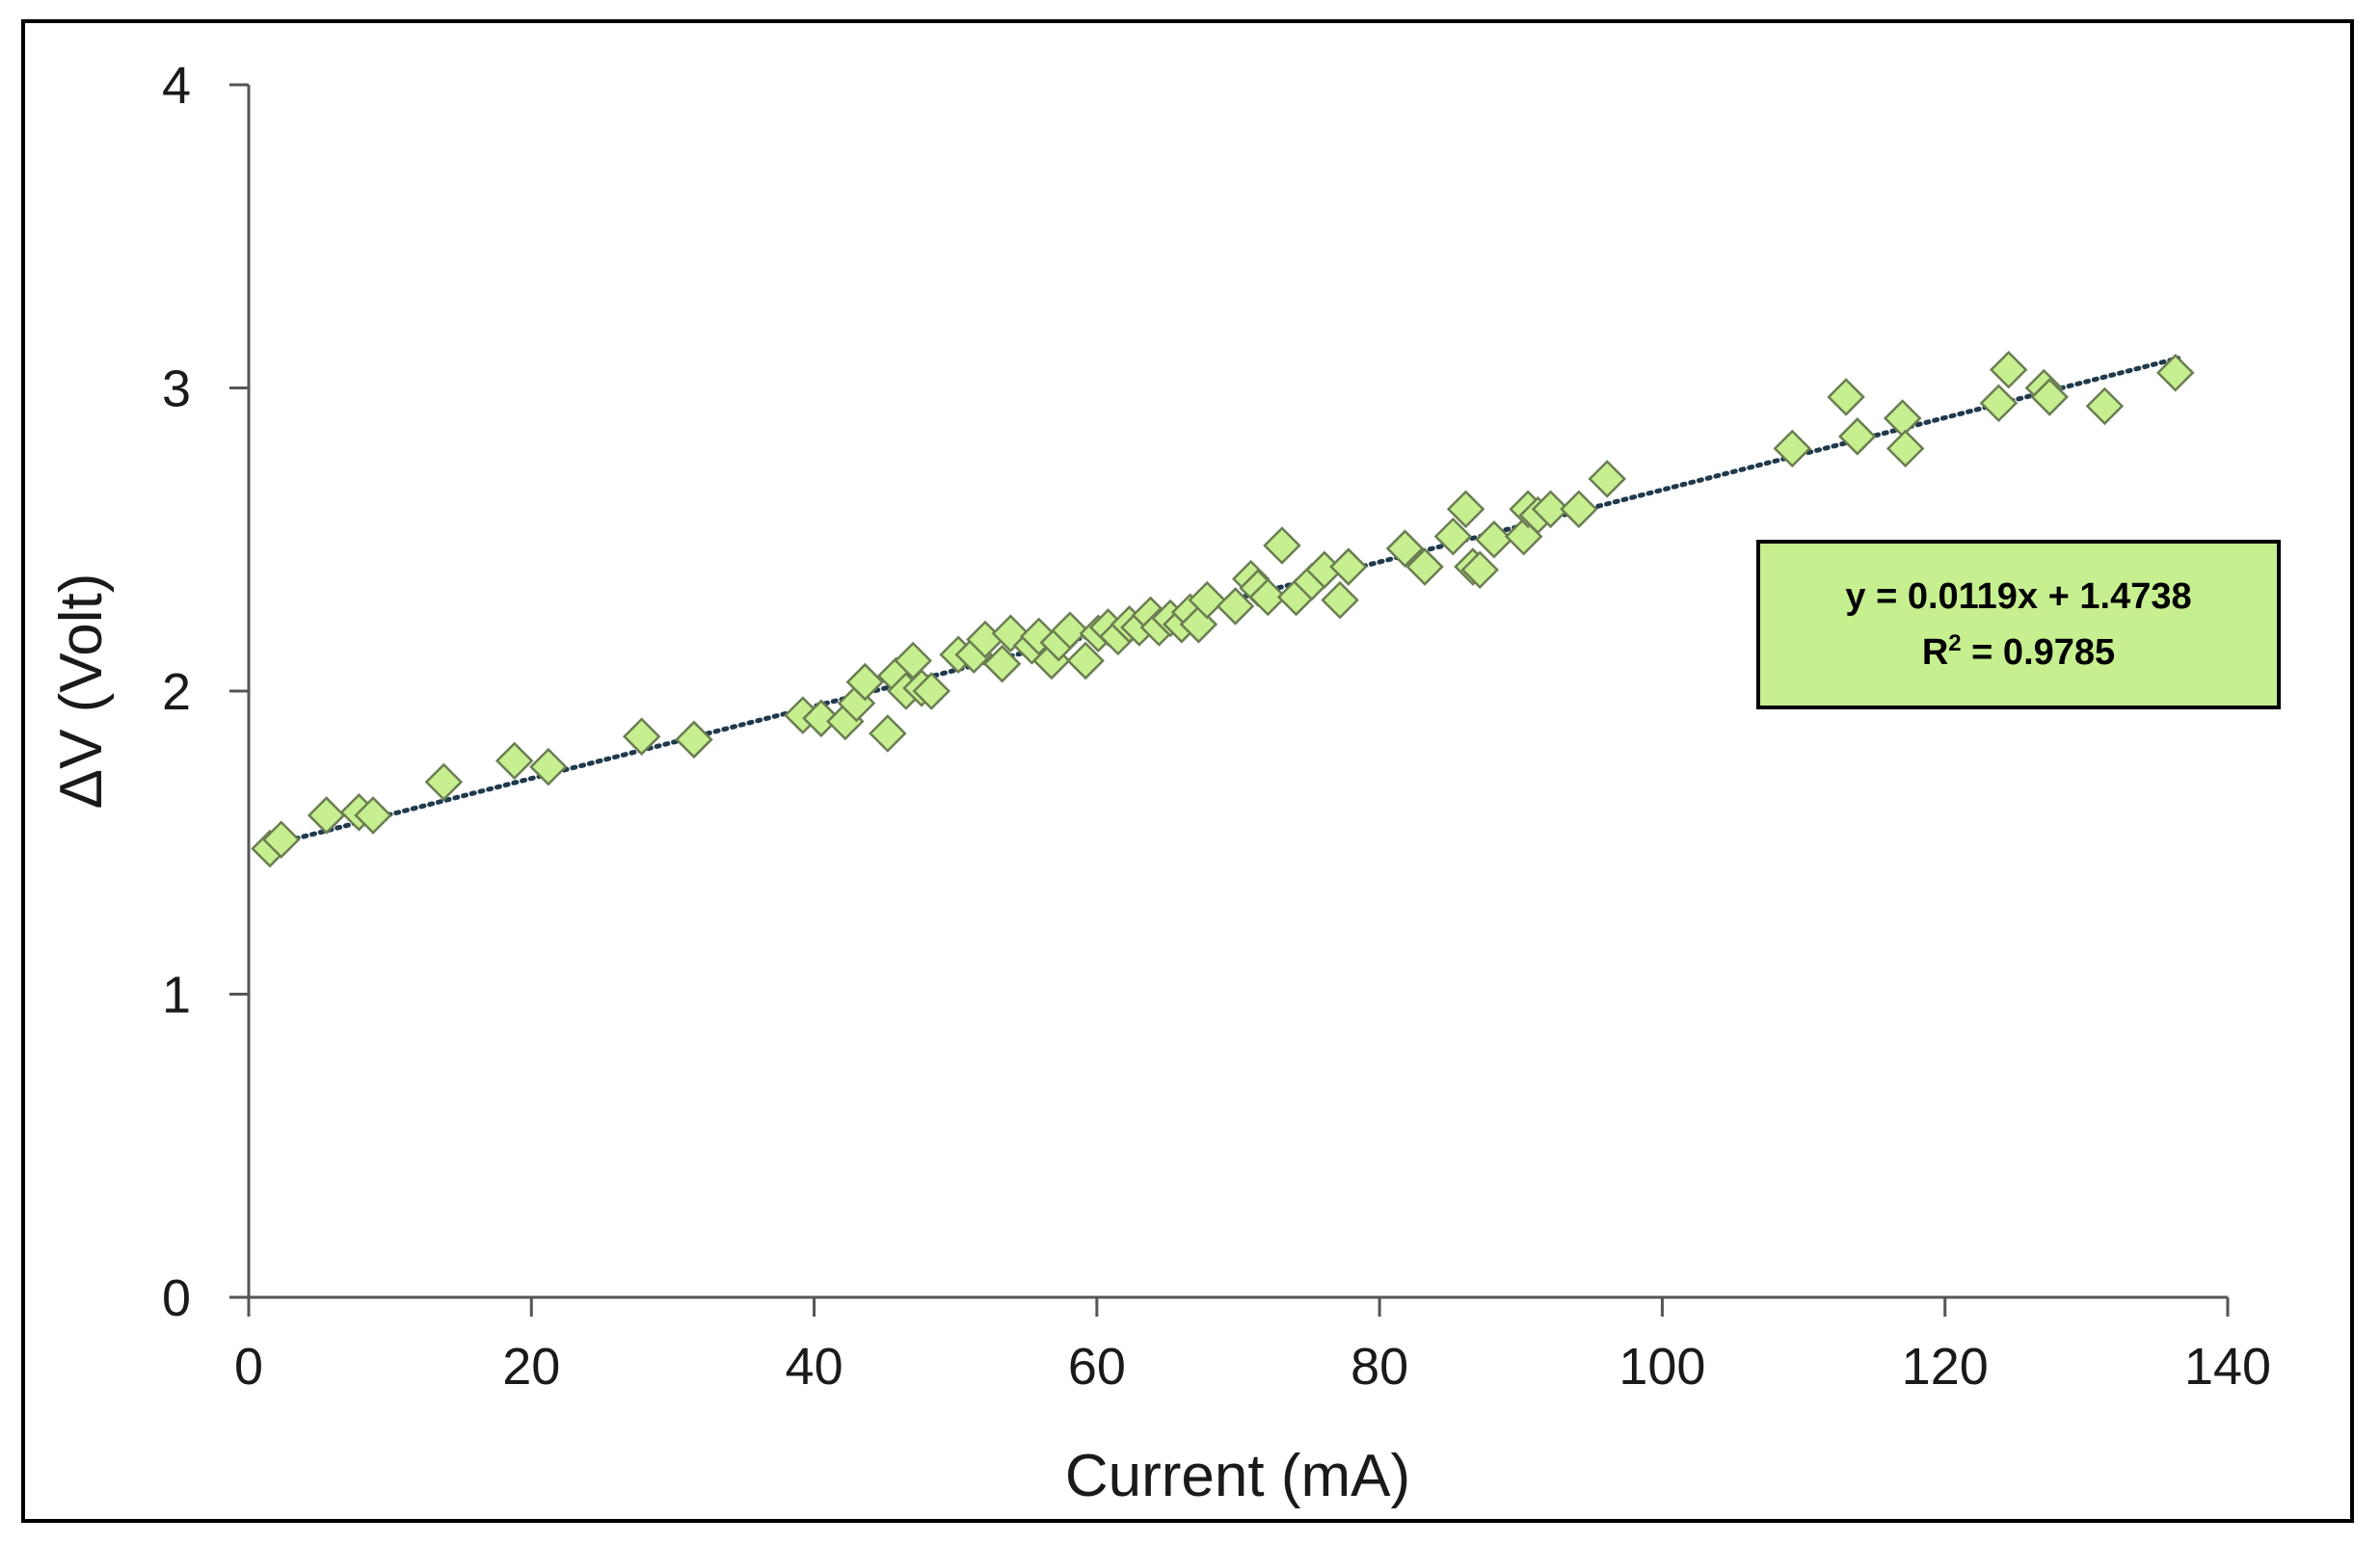 This screenshot has height=1545, width=2380. Describe the element at coordinates (2227, 1367) in the screenshot. I see `x-tick-label: 140` at that location.